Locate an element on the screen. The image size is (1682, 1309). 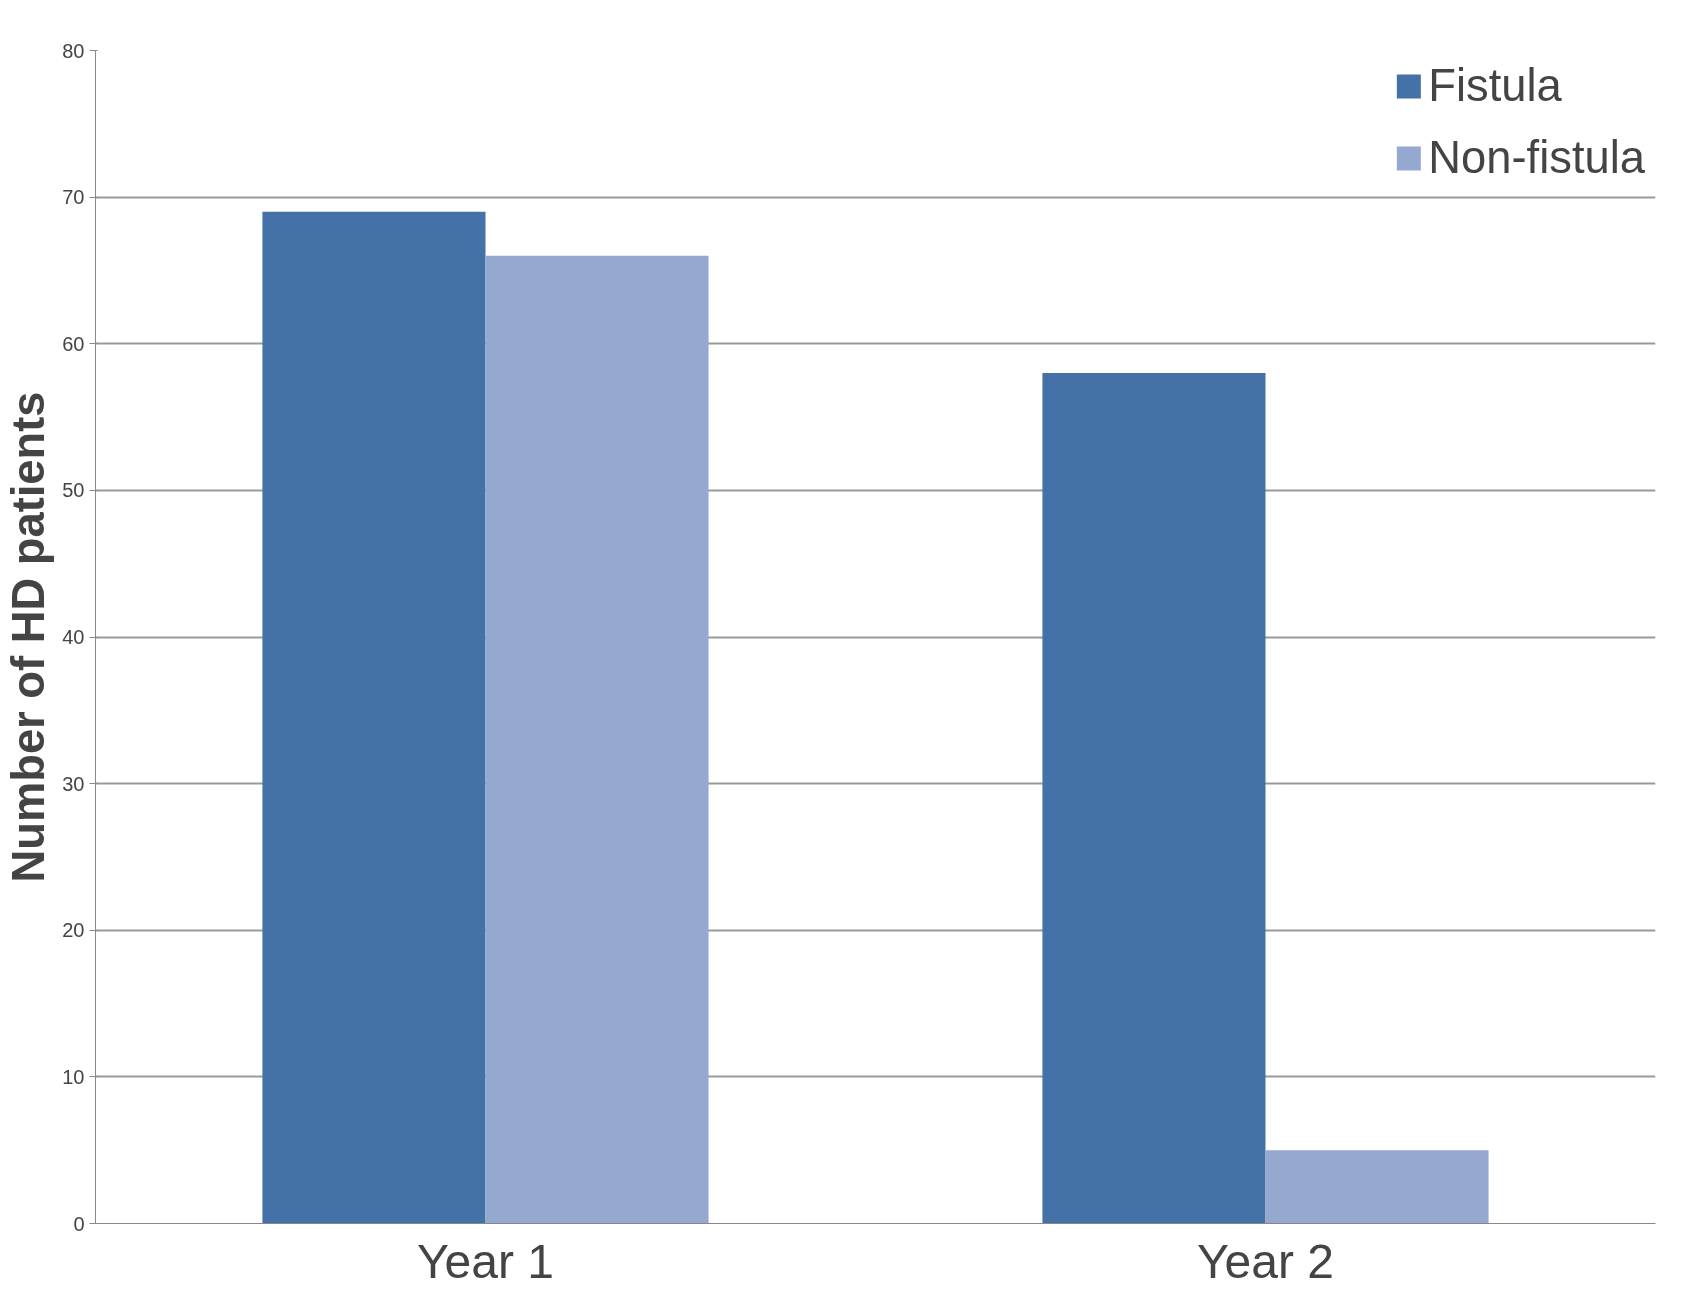
y-tick-label: 70 is located at coordinates (73, 197).